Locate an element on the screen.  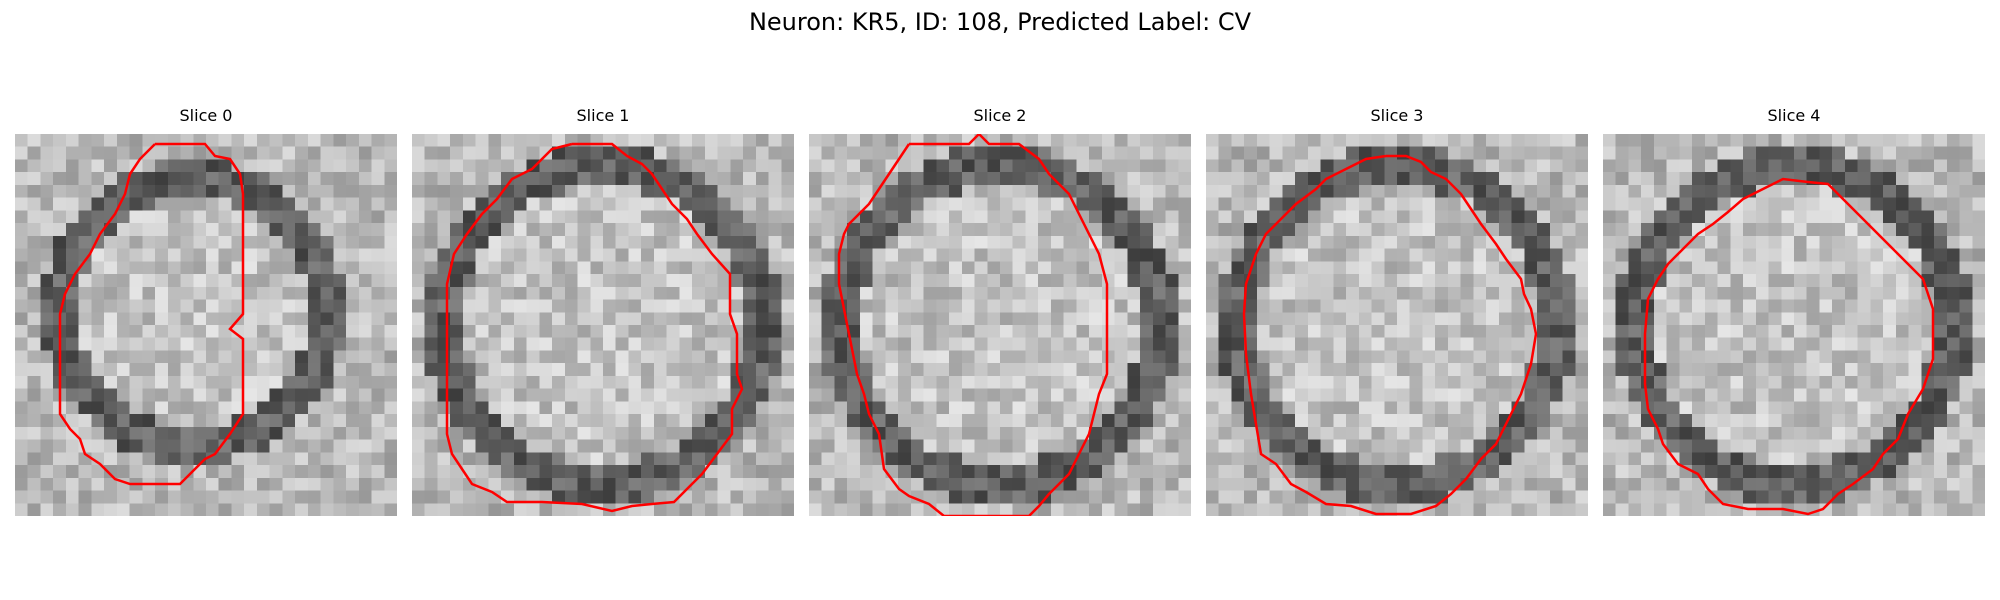
slice-panel-1: Slice 1 is located at coordinates (603, 311).